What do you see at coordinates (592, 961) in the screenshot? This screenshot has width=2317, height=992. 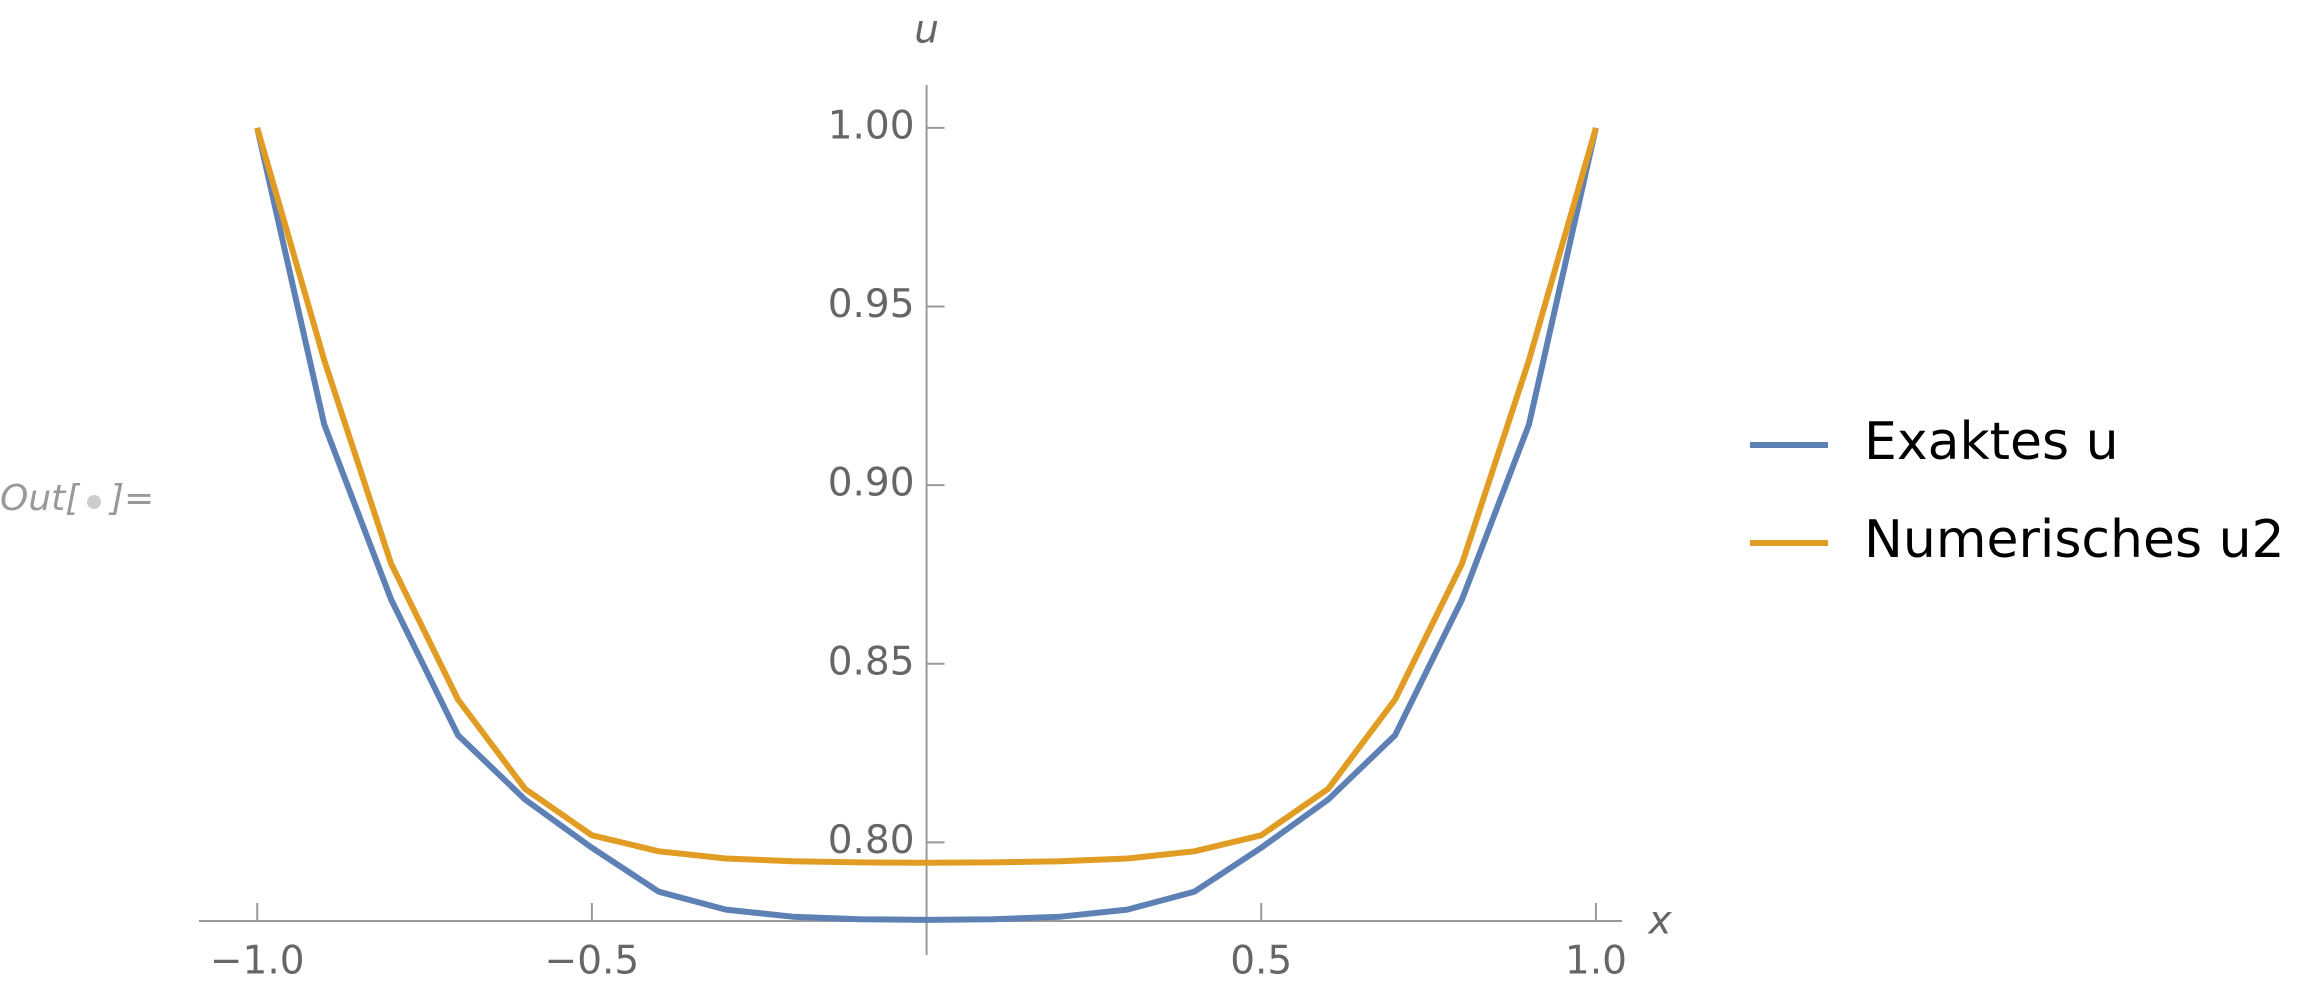 I see `x-tick-label: −0.5` at bounding box center [592, 961].